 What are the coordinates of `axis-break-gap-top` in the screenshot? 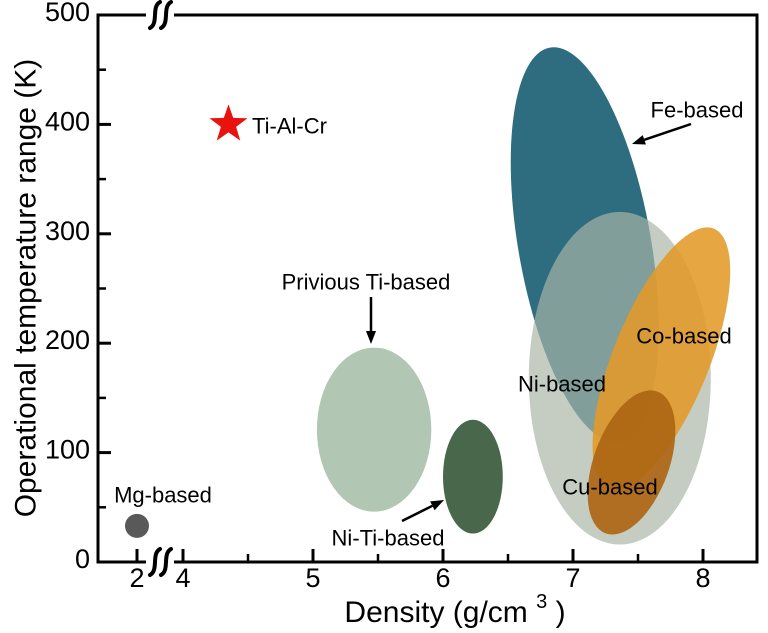 It's located at (160, 15).